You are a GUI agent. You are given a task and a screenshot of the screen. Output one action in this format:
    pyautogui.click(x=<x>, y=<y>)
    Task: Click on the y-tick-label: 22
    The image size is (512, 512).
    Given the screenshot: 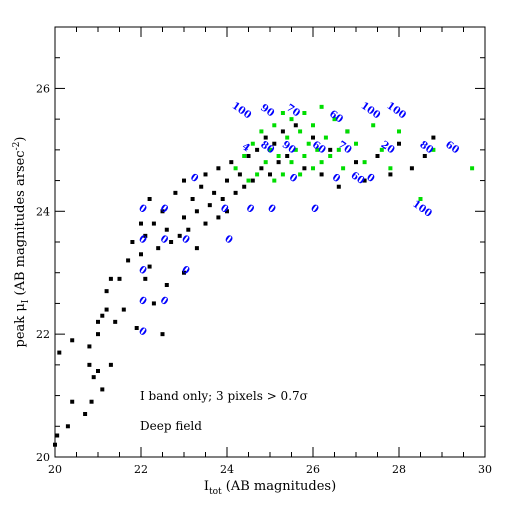 What is the action you would take?
    pyautogui.click(x=43, y=334)
    